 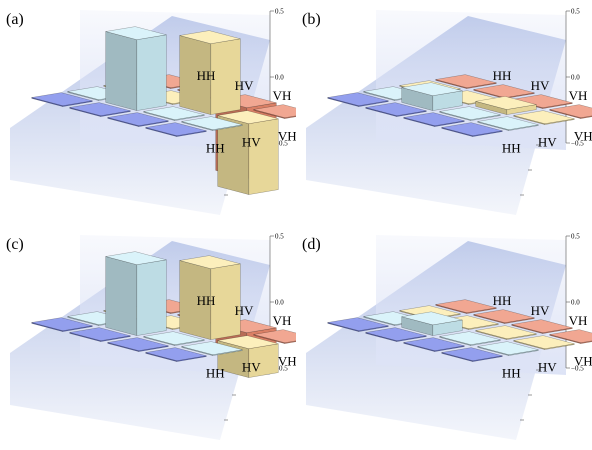 I want to click on bars, so click(x=163, y=314).